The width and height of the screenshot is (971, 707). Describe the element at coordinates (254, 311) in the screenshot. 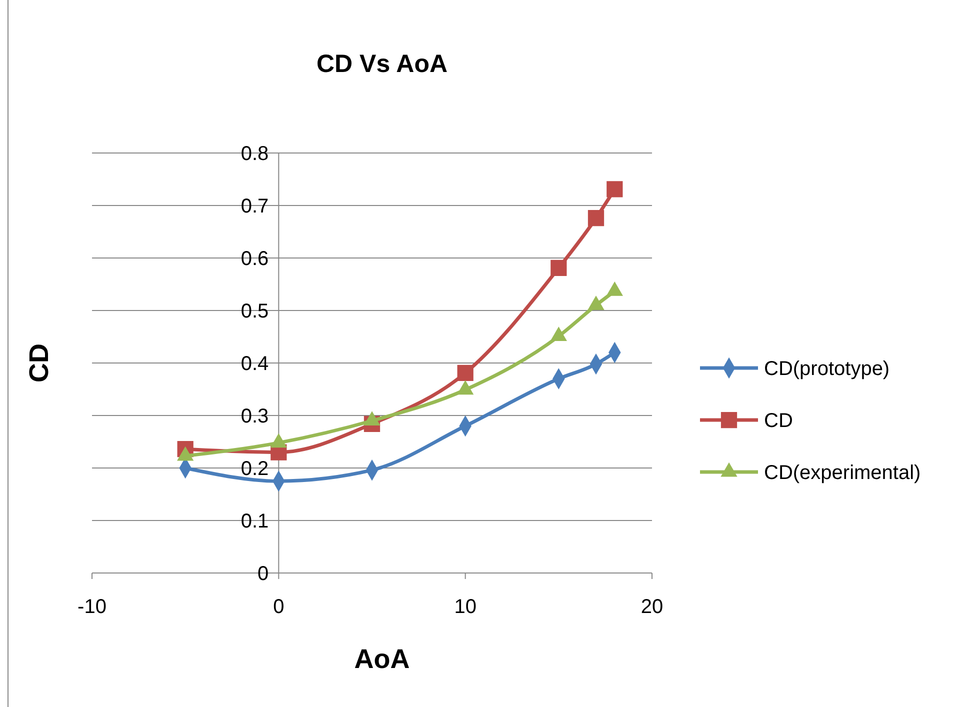

I see `y-tick-label: 0.5` at that location.